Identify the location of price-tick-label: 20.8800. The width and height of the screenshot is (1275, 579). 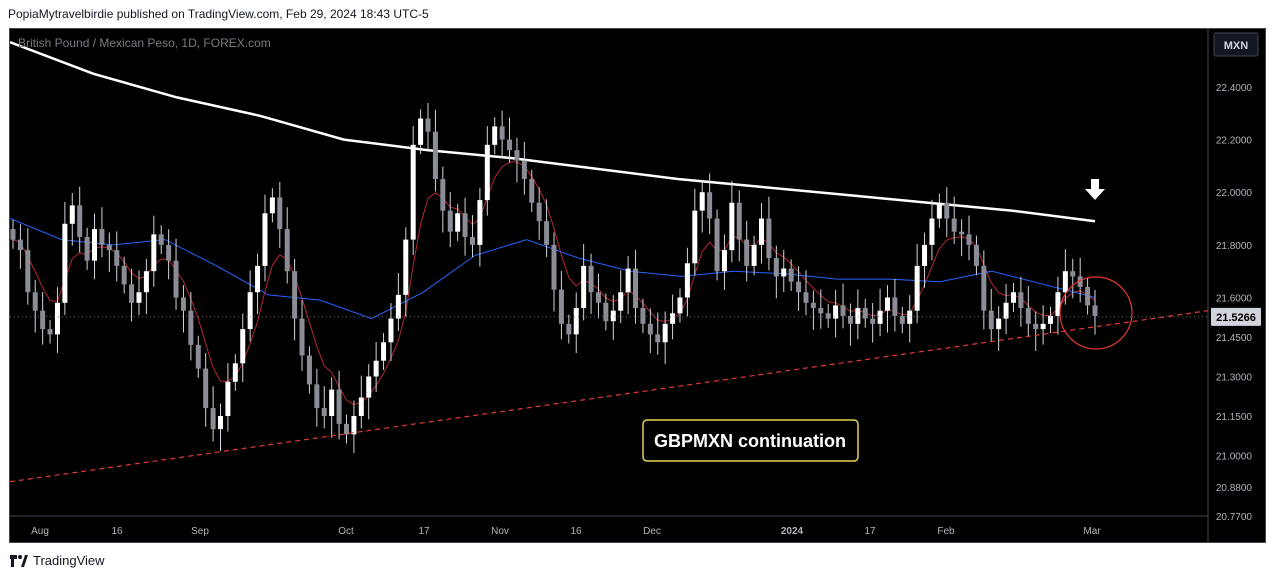
(1234, 488).